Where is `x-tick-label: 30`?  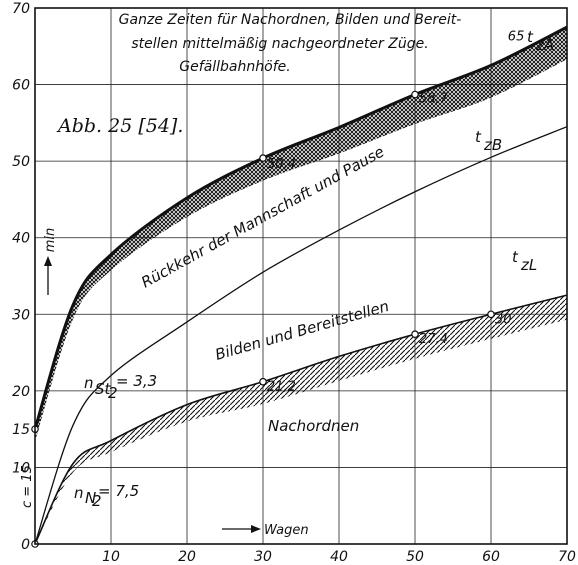
x-tick-label: 30 is located at coordinates (263, 557).